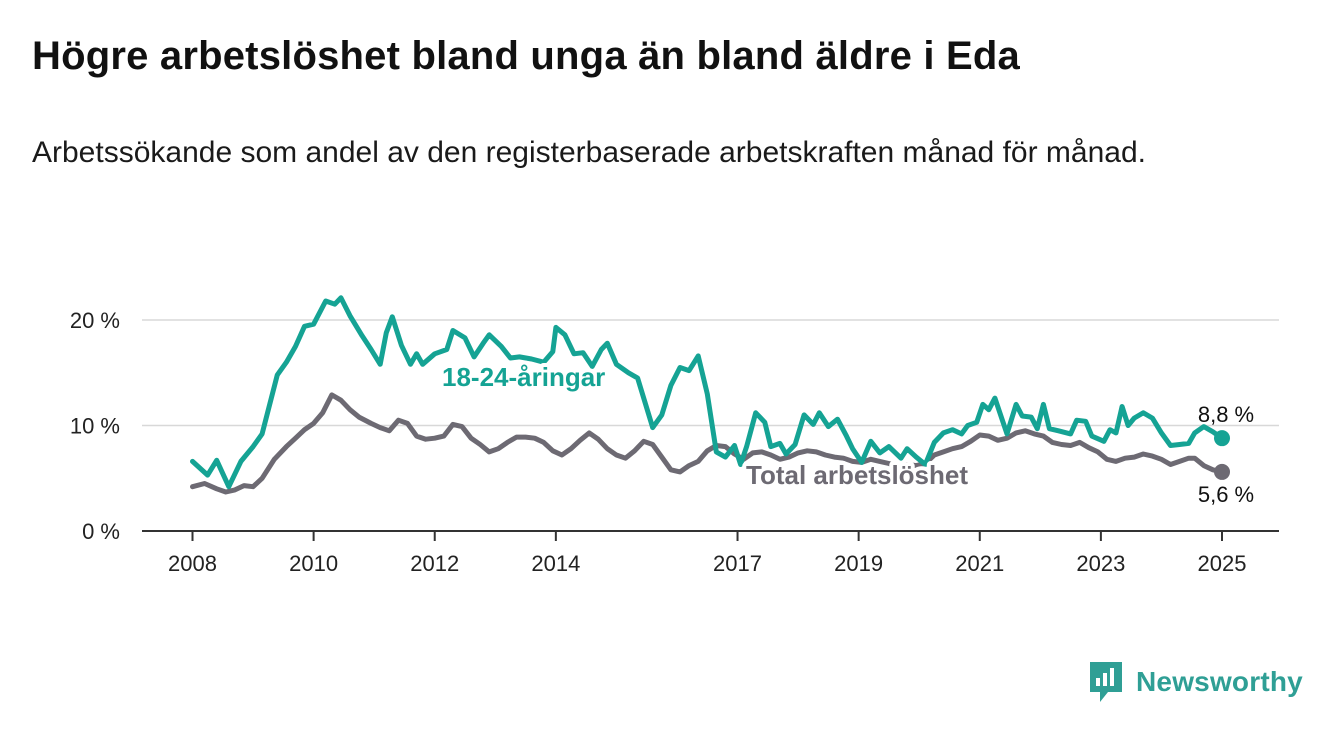  I want to click on series-label-total-halo: Total arbetslöshet, so click(857, 475).